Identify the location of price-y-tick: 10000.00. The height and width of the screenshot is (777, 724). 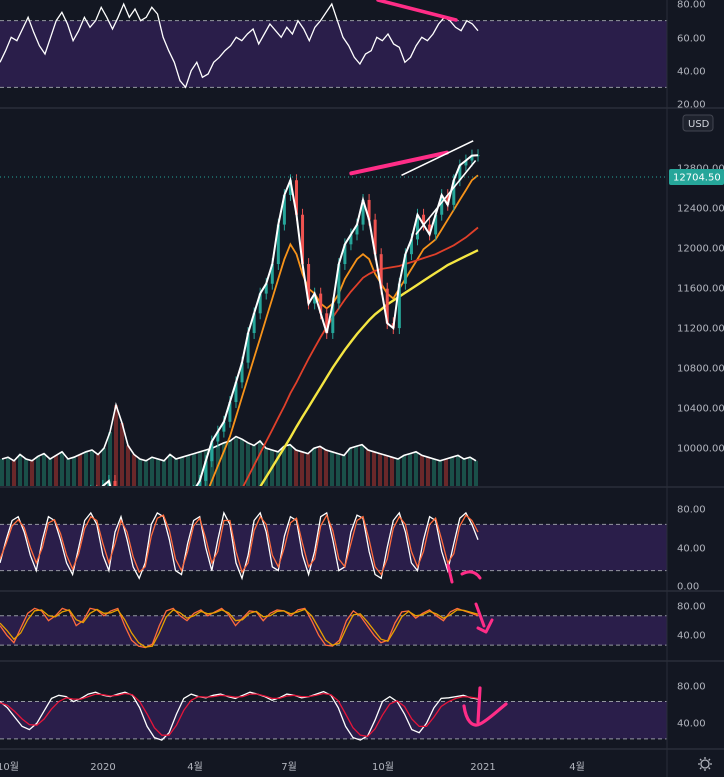
(700, 449).